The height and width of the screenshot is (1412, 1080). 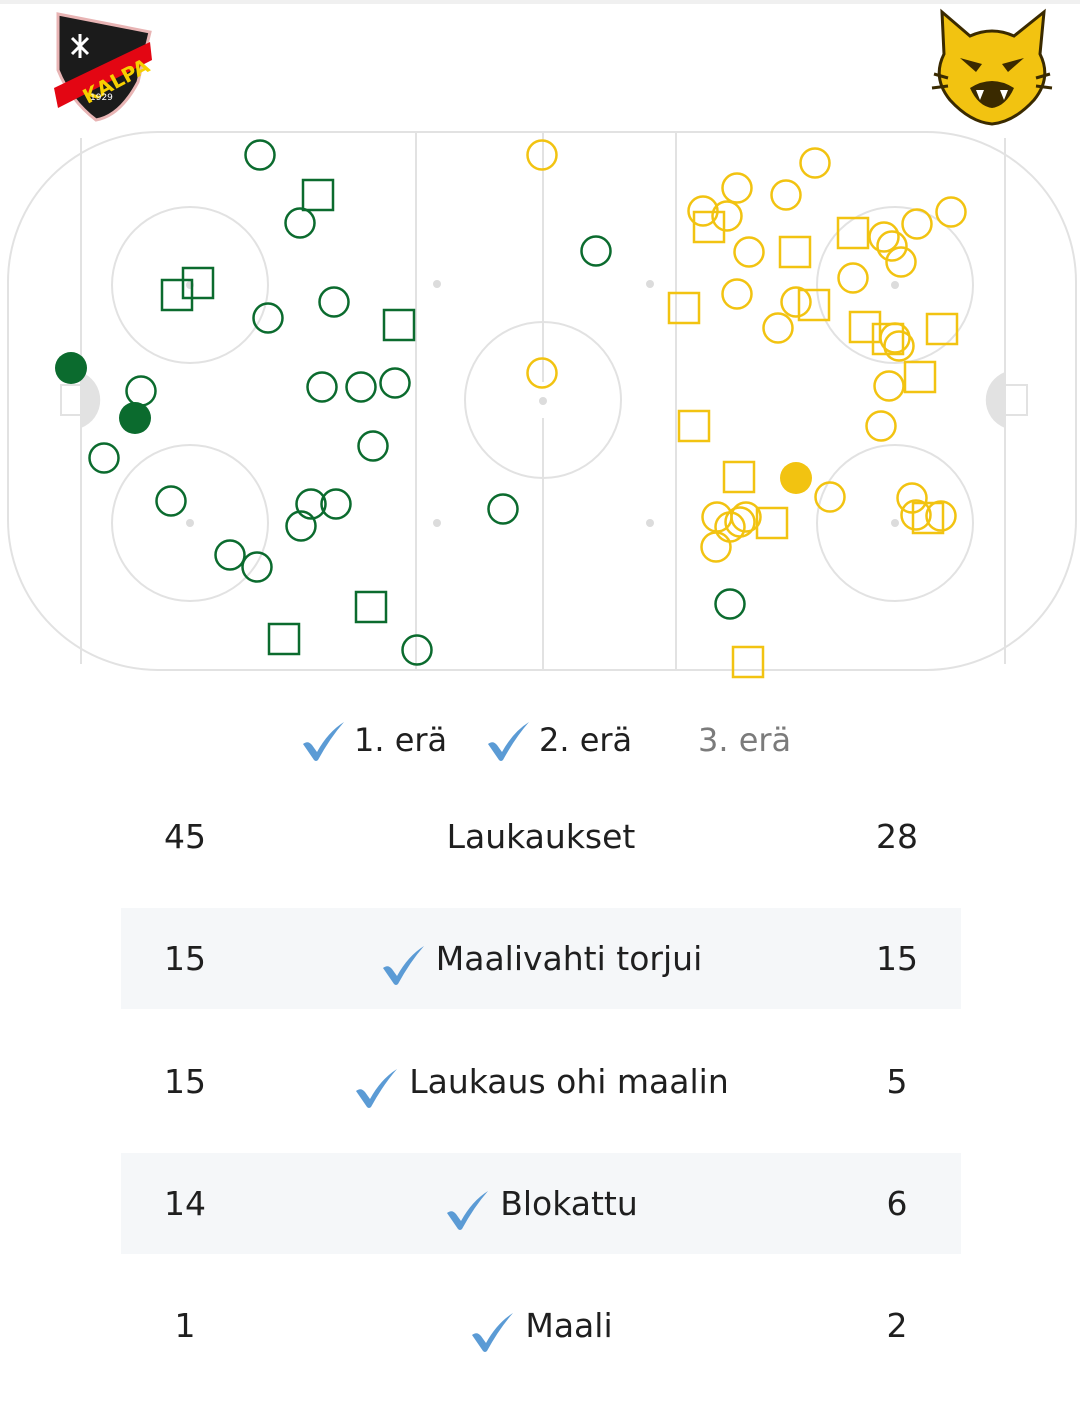 I want to click on center-dot, so click(x=543, y=401).